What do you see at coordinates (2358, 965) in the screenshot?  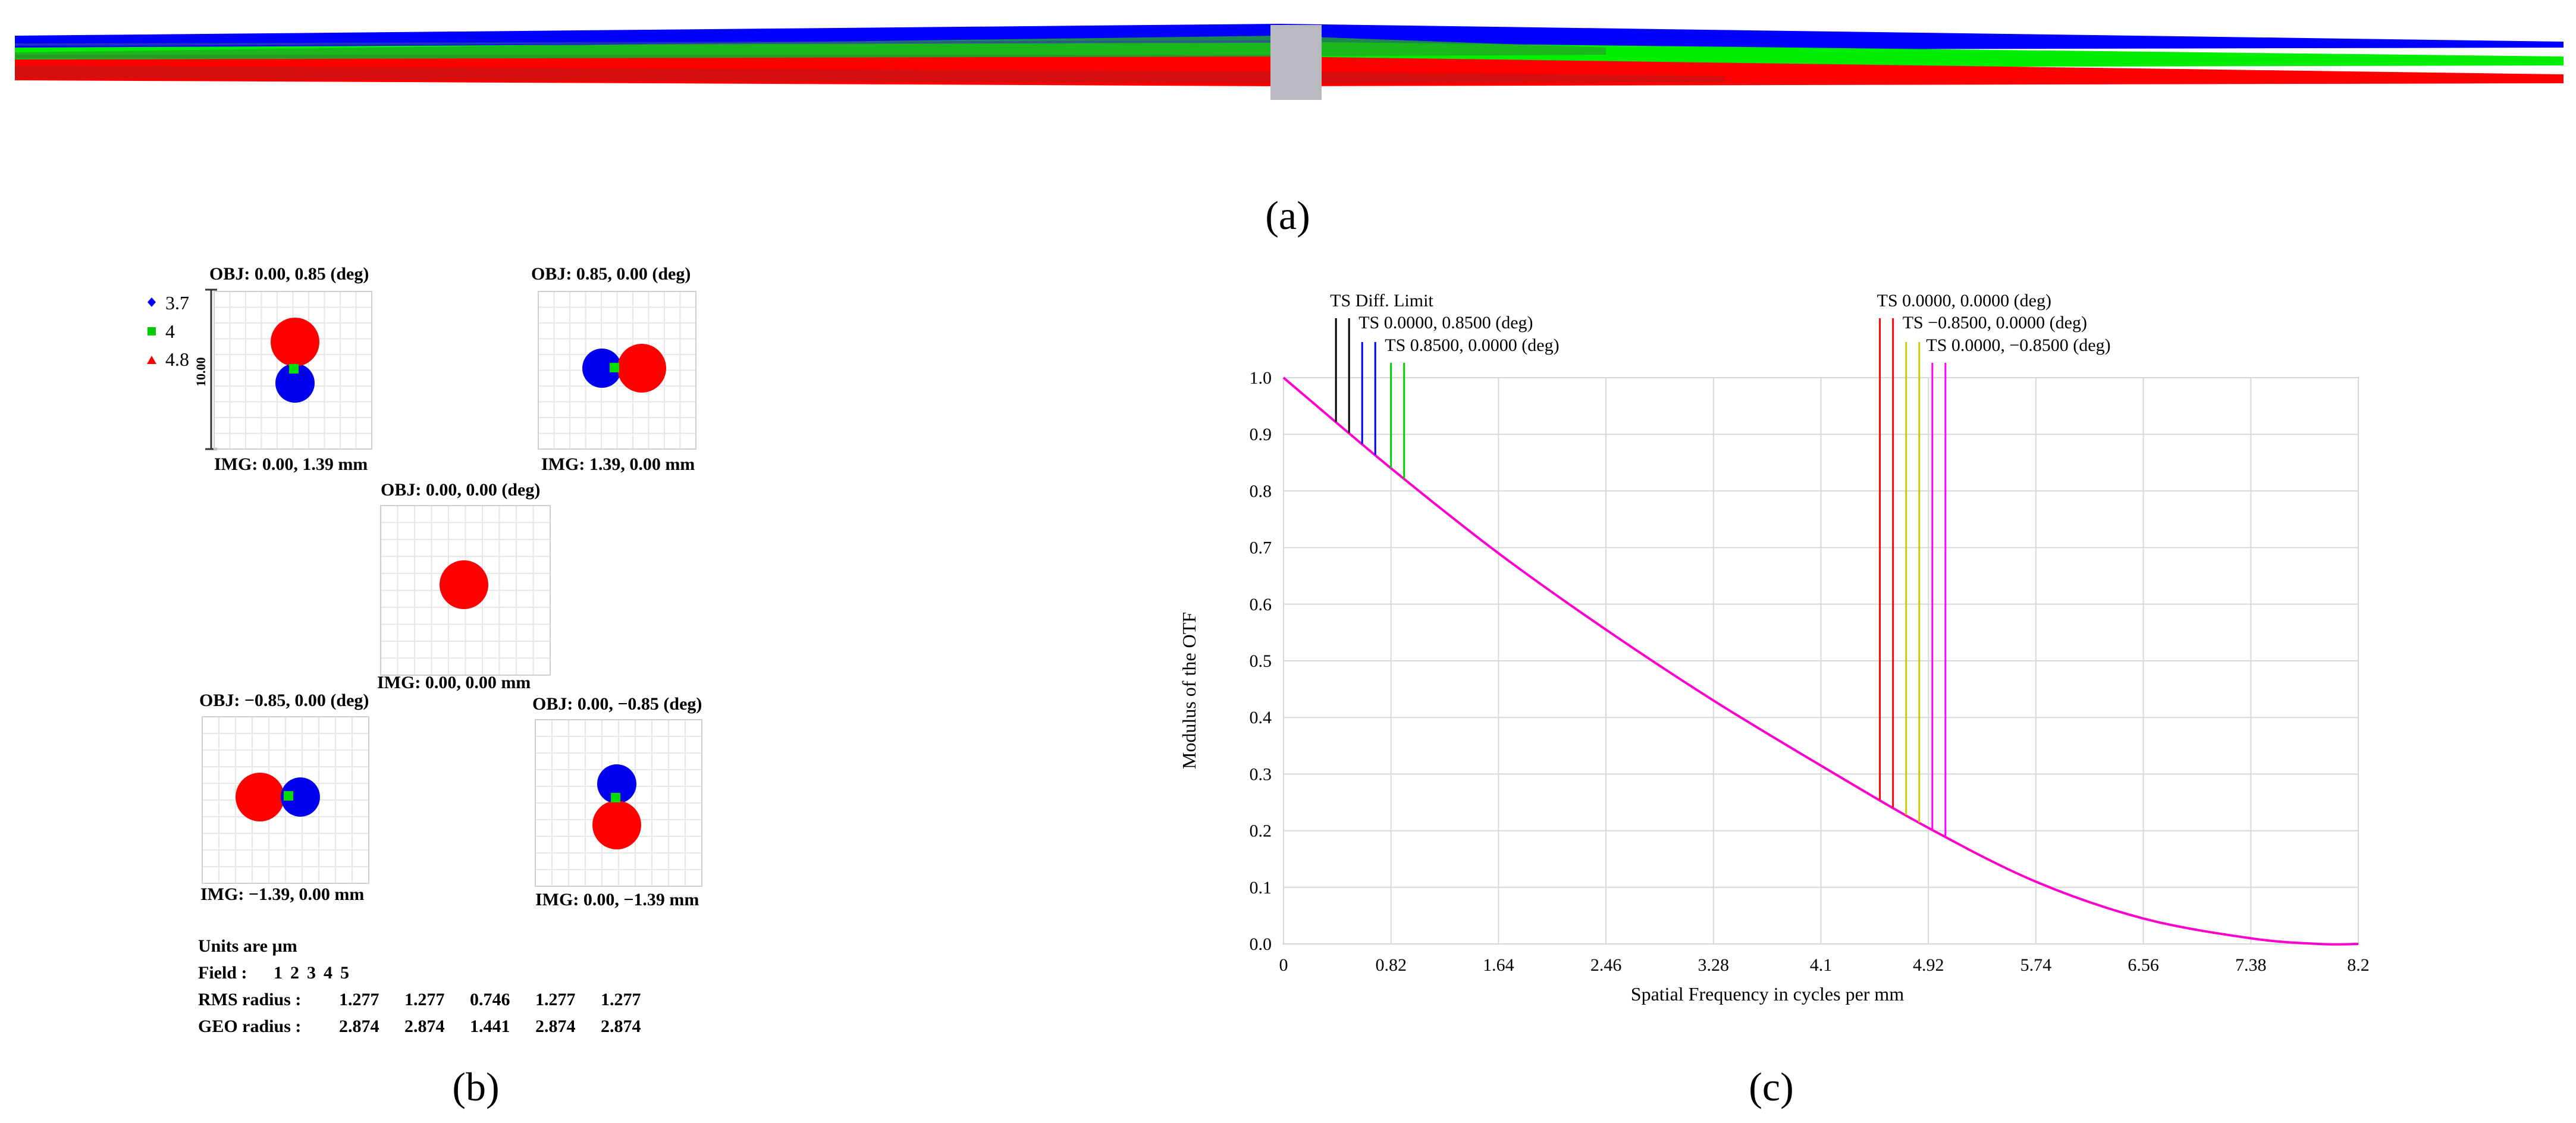 I see `x-tick-label: 8.2` at bounding box center [2358, 965].